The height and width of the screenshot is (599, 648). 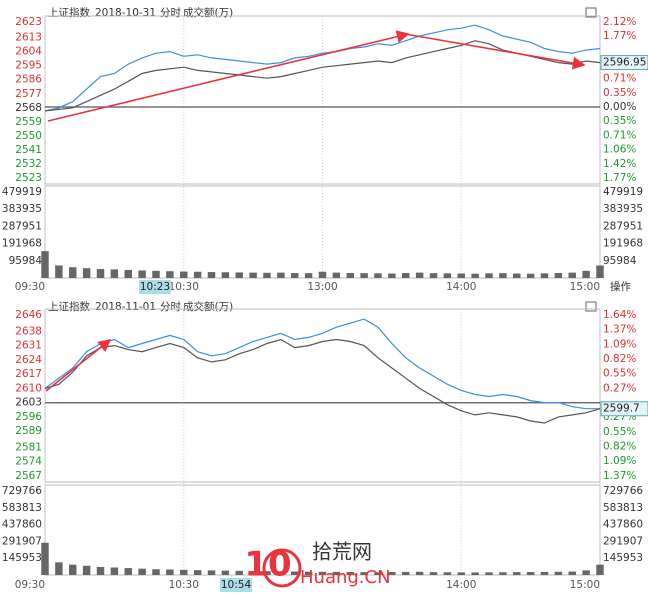 What do you see at coordinates (624, 63) in the screenshot?
I see `last-price-box` at bounding box center [624, 63].